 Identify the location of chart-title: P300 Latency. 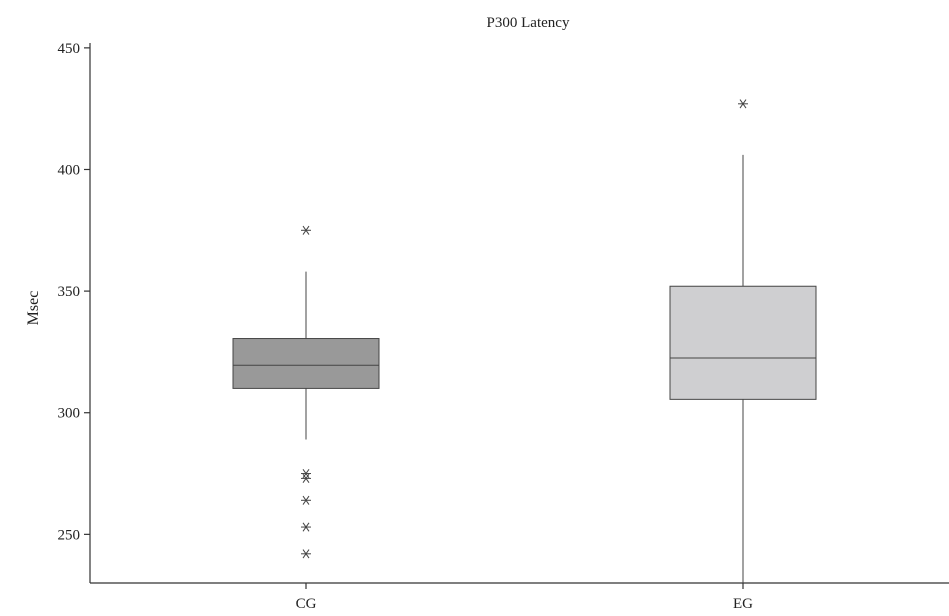
(528, 23).